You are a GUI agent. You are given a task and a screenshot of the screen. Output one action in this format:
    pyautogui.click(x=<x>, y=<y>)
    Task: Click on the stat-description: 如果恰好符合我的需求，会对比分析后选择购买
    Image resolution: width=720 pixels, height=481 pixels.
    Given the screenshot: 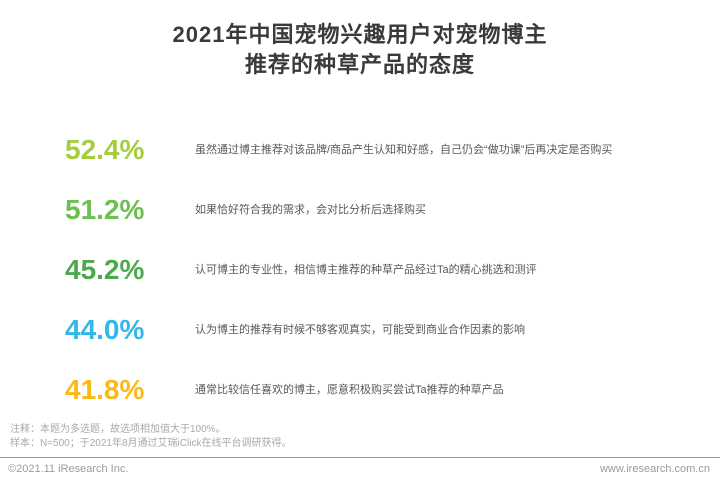 What is the action you would take?
    pyautogui.click(x=310, y=209)
    